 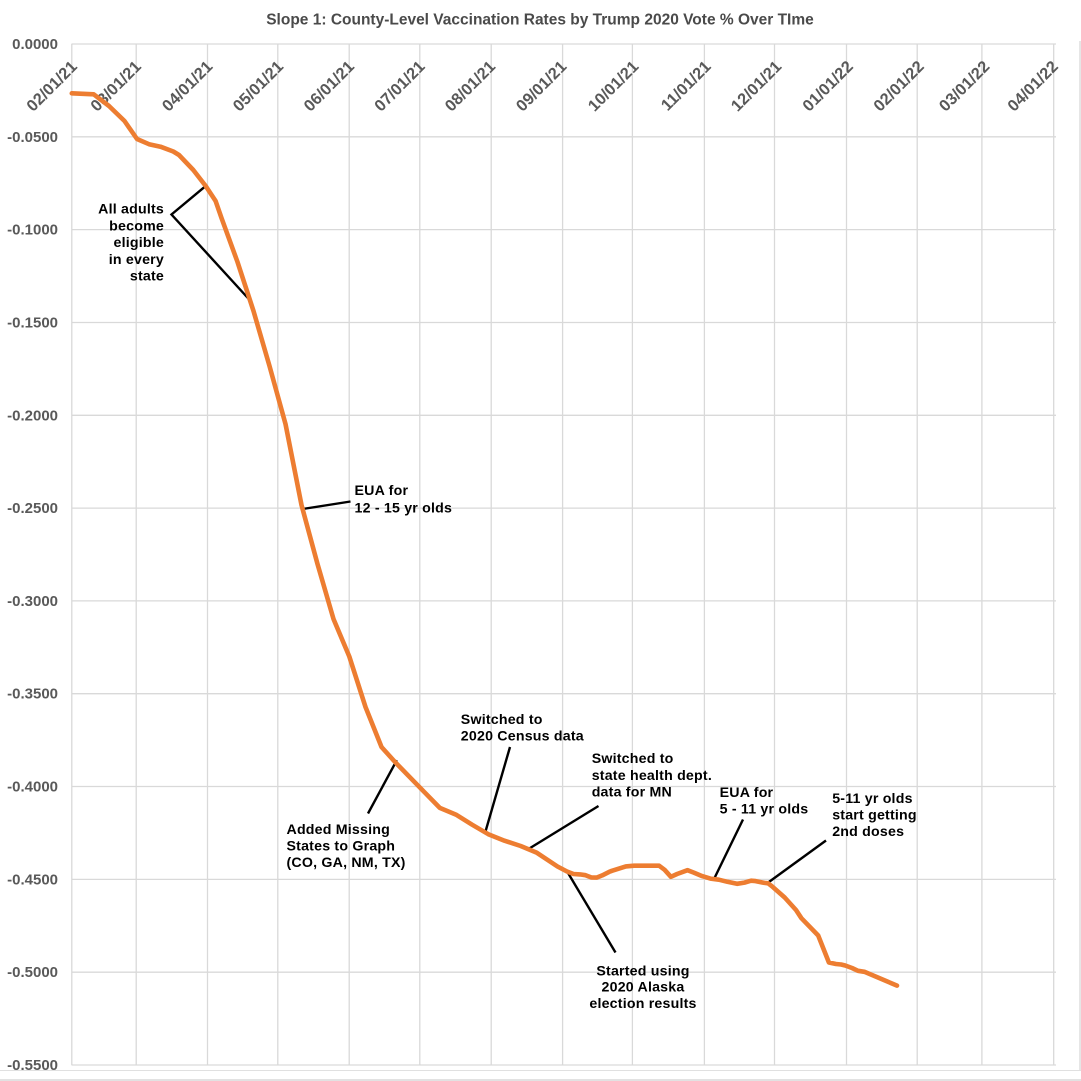 I want to click on svg-text: start getting, so click(x=874, y=816).